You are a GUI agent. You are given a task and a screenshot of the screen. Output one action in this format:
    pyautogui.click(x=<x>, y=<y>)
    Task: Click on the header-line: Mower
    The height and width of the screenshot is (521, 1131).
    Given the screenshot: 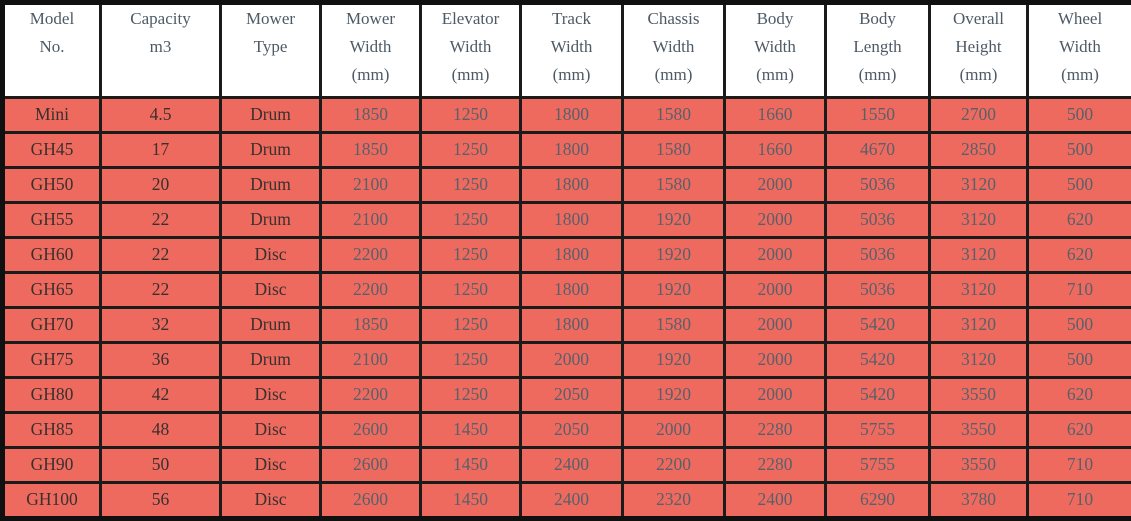 What is the action you would take?
    pyautogui.click(x=270, y=18)
    